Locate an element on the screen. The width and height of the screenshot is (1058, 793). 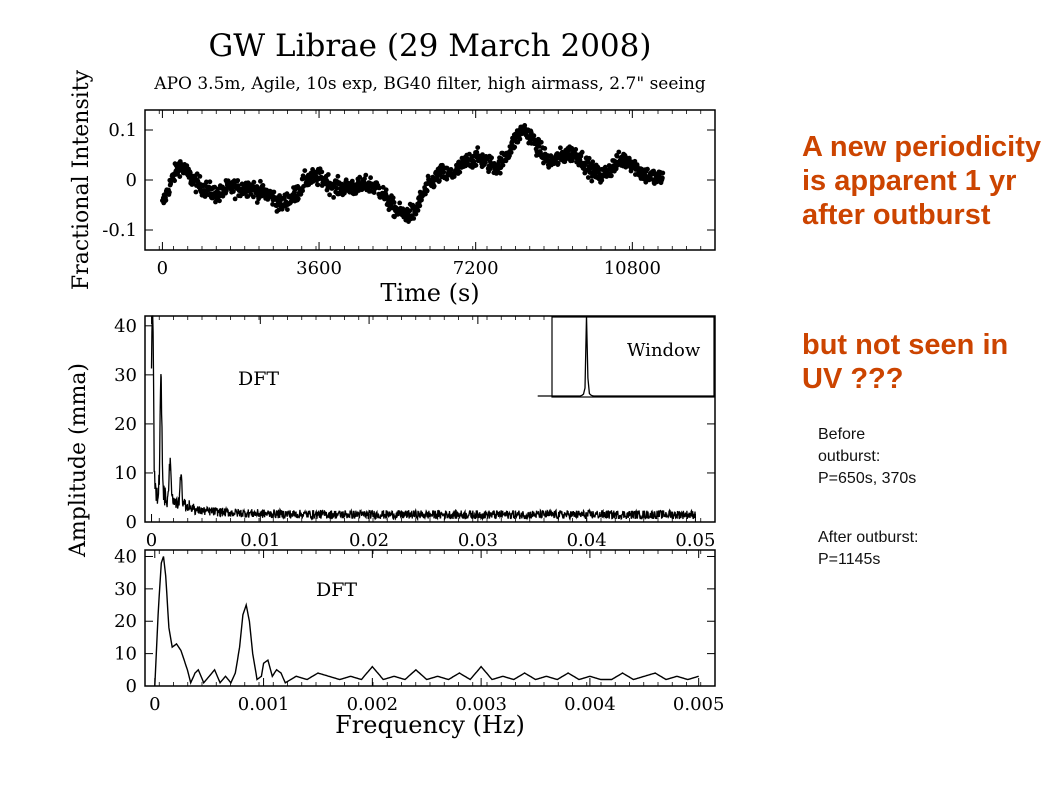
dft-zoom-ytick-label: 40 is located at coordinates (125, 556).